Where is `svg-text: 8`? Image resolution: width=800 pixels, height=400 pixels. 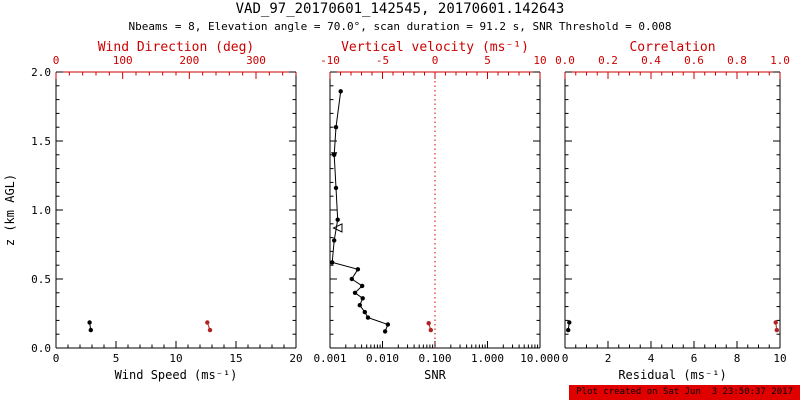
svg-text: 8 is located at coordinates (737, 358).